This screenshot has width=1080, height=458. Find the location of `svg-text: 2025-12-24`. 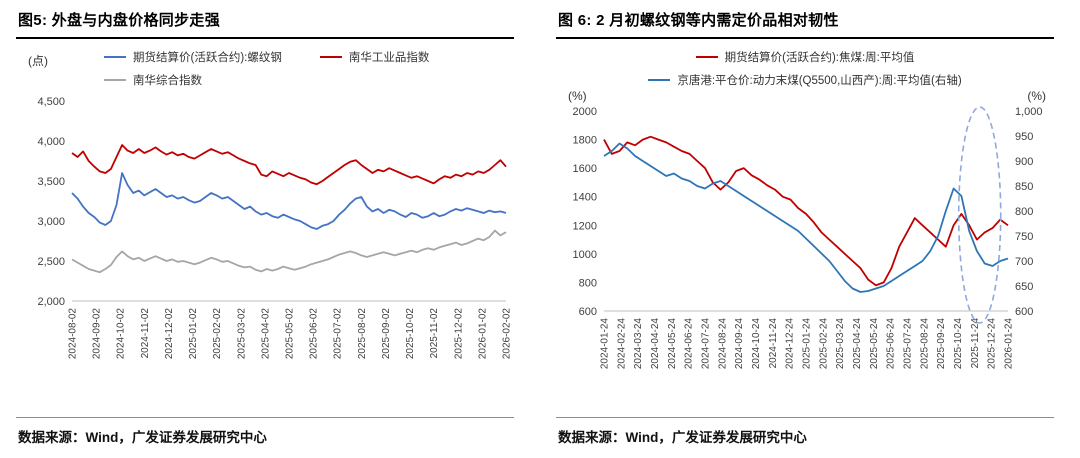

svg-text: 2025-12-24 is located at coordinates (992, 344).